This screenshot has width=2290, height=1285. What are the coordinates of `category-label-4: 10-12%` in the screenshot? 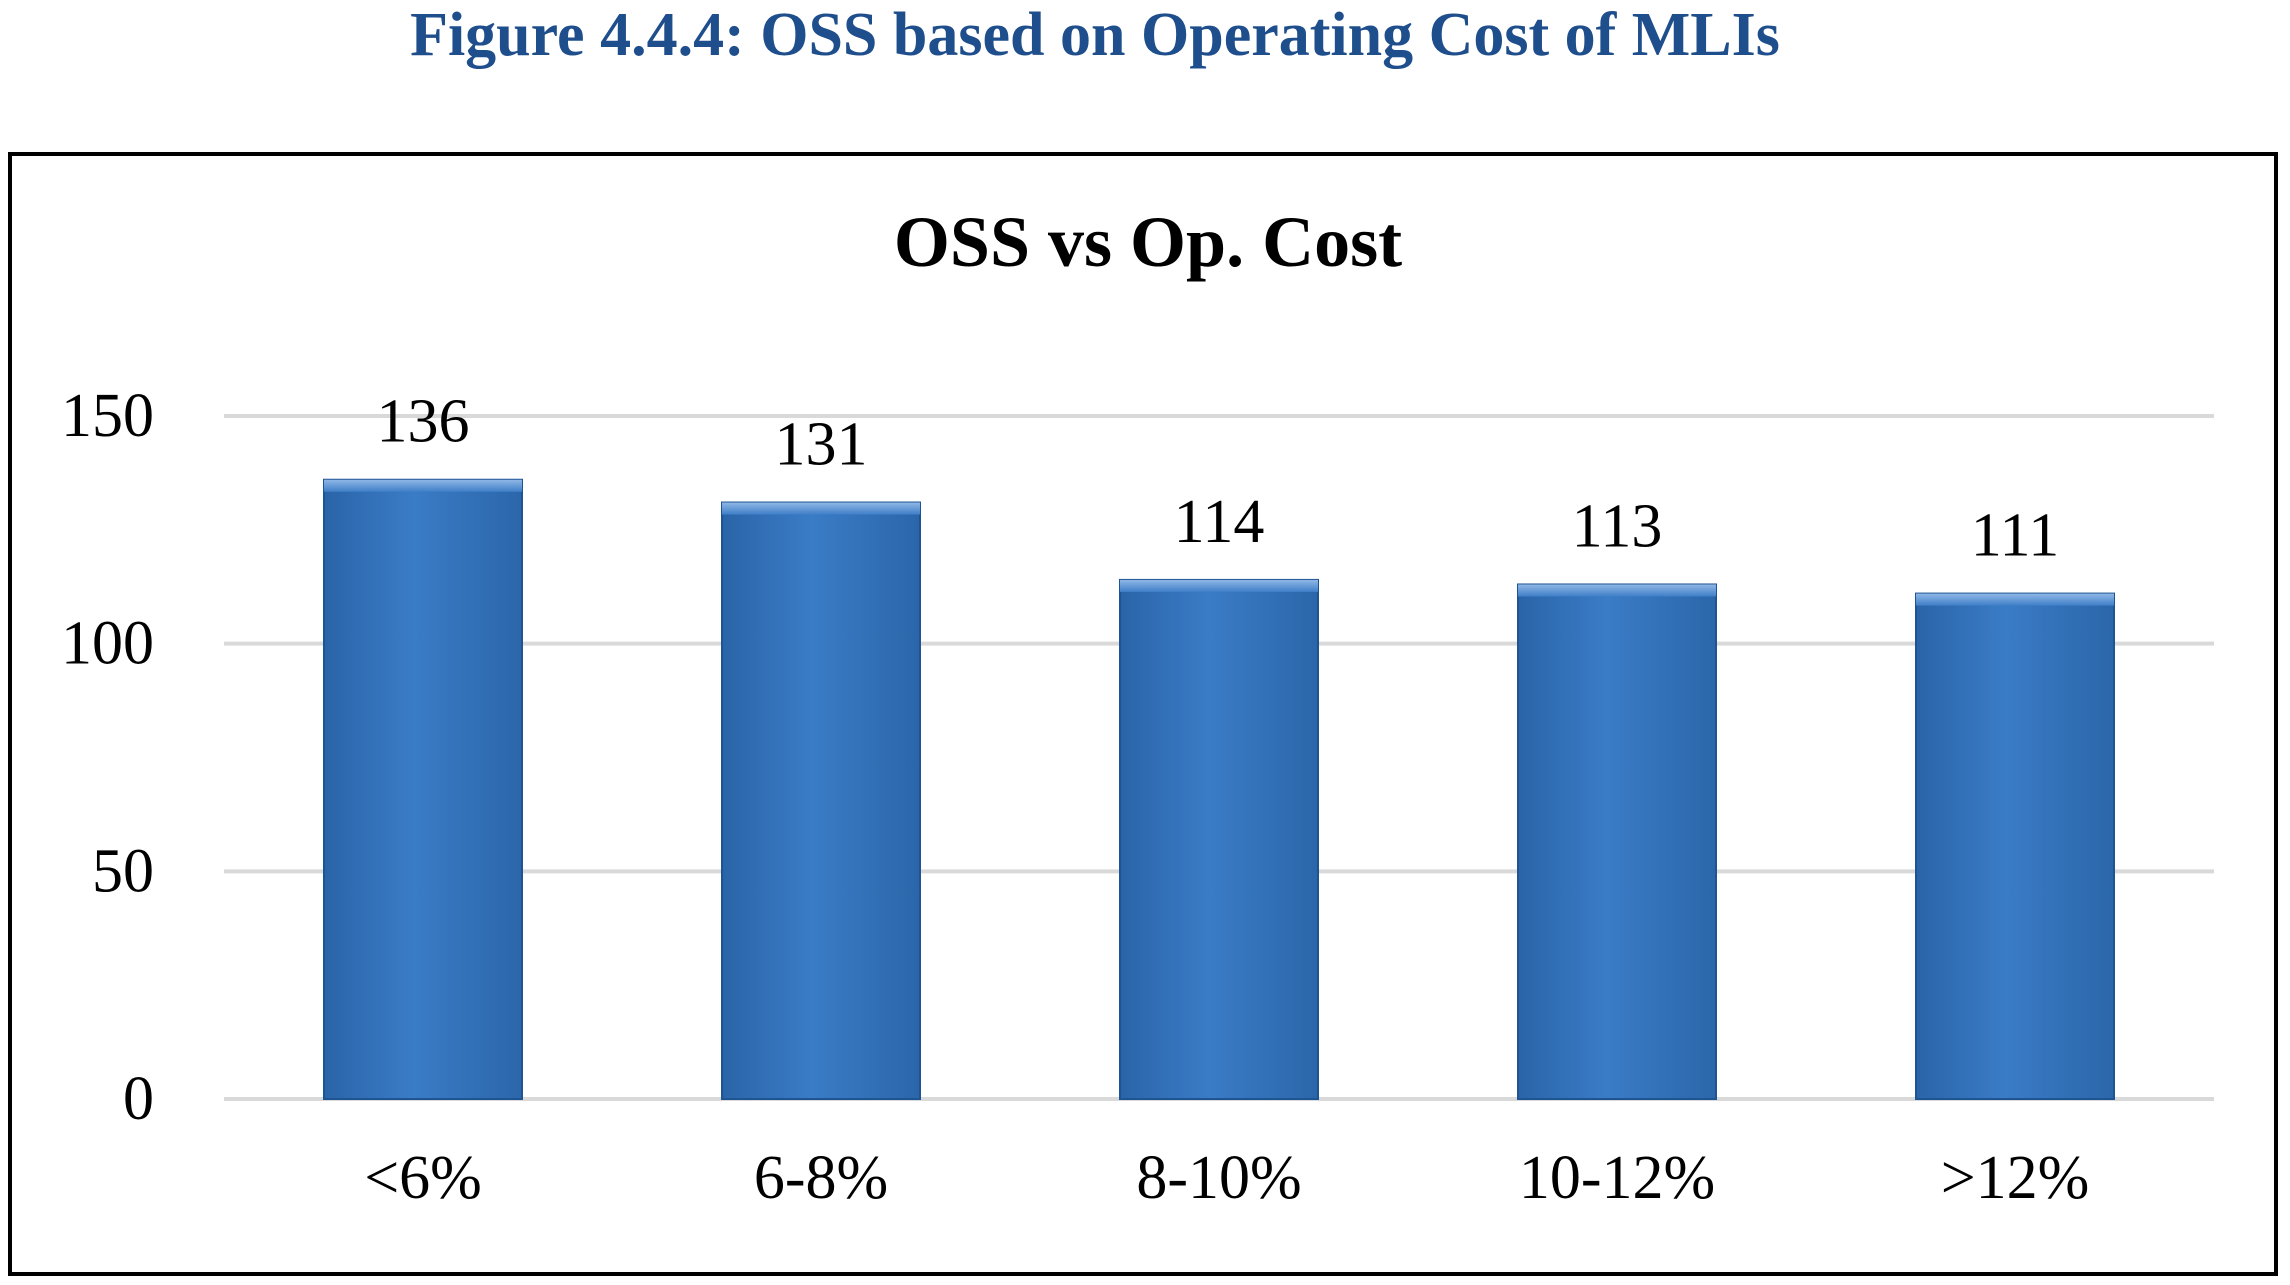 It's located at (1617, 1178).